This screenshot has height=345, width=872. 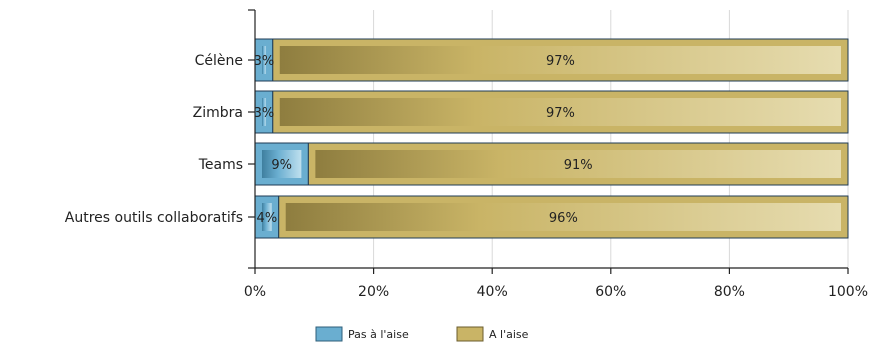 What do you see at coordinates (492, 292) in the screenshot?
I see `x-tick-label: 40%` at bounding box center [492, 292].